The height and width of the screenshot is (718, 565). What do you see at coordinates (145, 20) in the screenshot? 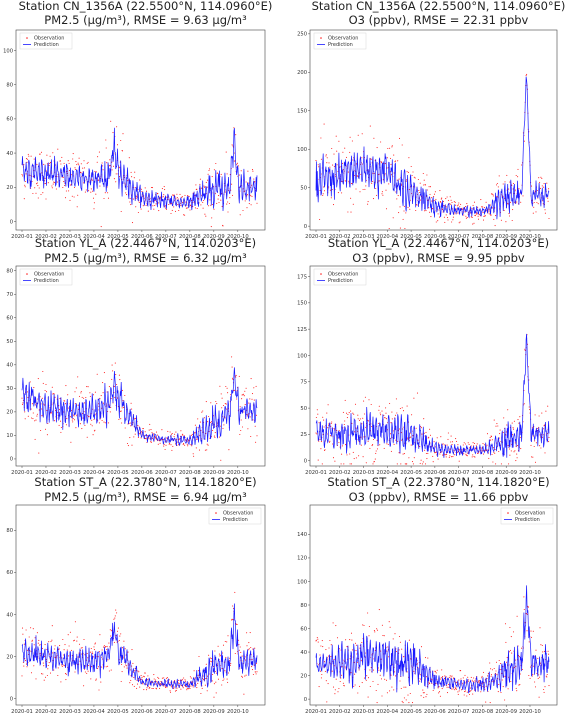
I see `chart-title-line2: PM2.5 (µg/m³), RMSE = 9.63 µg/m³` at bounding box center [145, 20].